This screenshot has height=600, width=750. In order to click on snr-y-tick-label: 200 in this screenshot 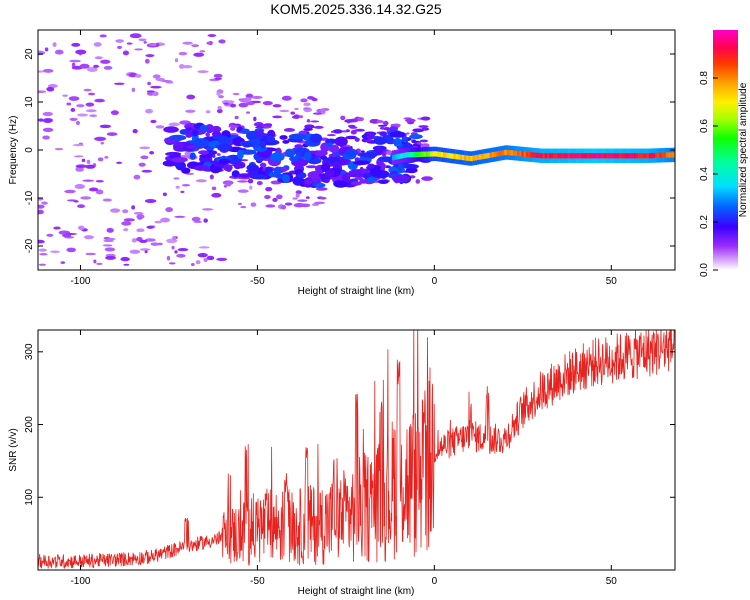, I will do `click(29, 424)`.